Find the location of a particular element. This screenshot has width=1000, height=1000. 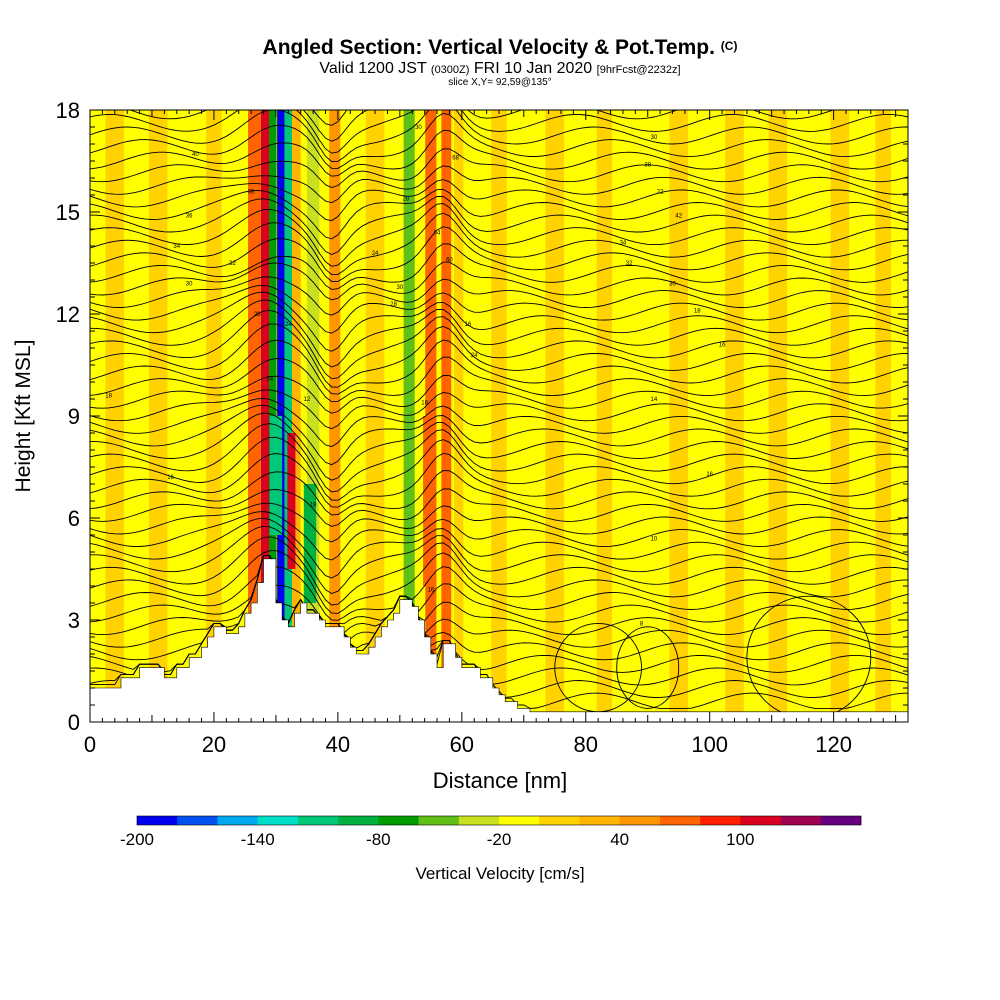

contour-label: 32 is located at coordinates (629, 264).